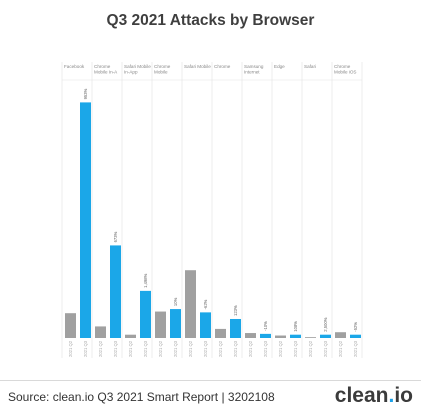  What do you see at coordinates (373, 395) in the screenshot?
I see `cleanio-logo: clean.io` at bounding box center [373, 395].